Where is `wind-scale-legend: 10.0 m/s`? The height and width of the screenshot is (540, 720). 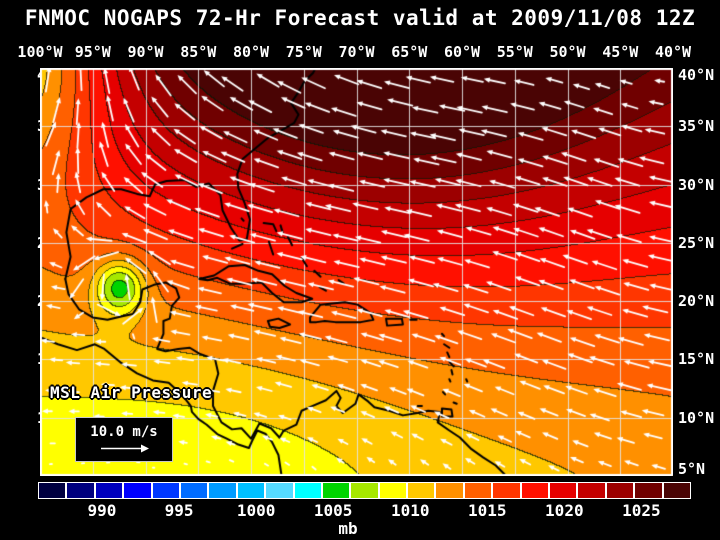 wind-scale-legend: 10.0 m/s is located at coordinates (124, 439).